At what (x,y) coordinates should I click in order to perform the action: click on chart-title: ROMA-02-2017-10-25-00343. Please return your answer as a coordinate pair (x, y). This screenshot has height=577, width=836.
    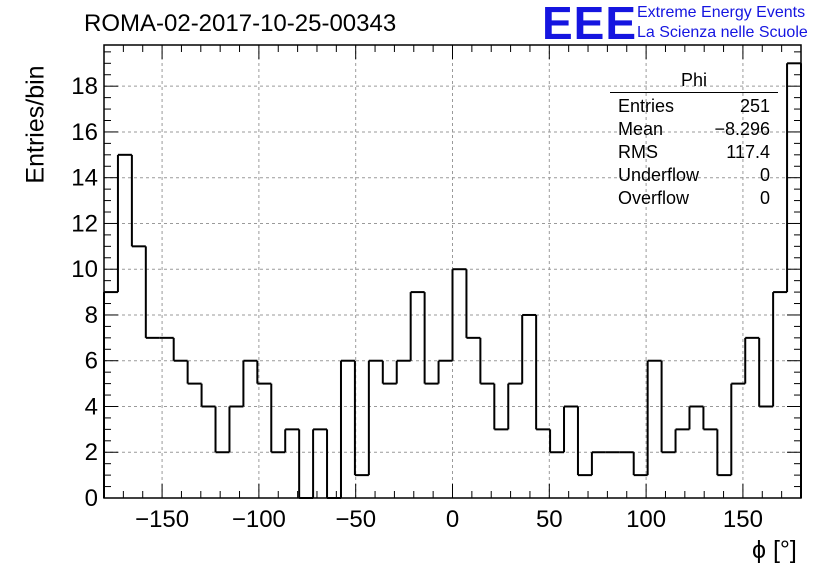
    Looking at the image, I should click on (240, 23).